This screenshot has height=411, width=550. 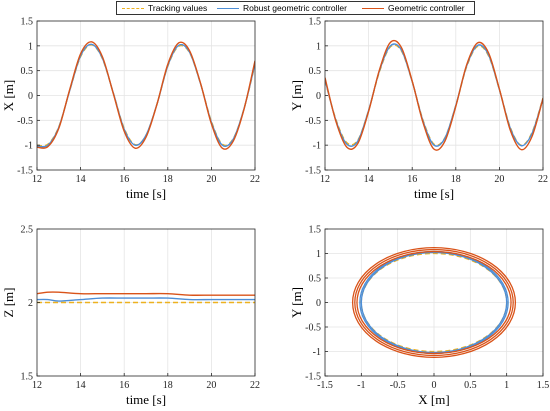 What do you see at coordinates (8, 95) in the screenshot?
I see `y-axis-label: X [m]` at bounding box center [8, 95].